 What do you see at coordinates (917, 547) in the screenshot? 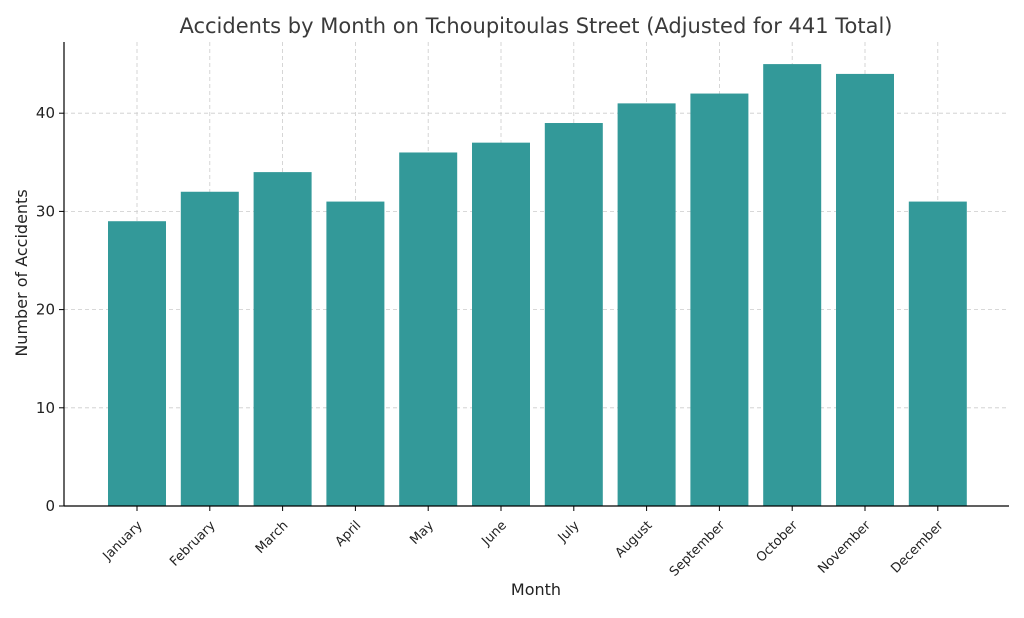
I see `x-tick-label: December` at bounding box center [917, 547].